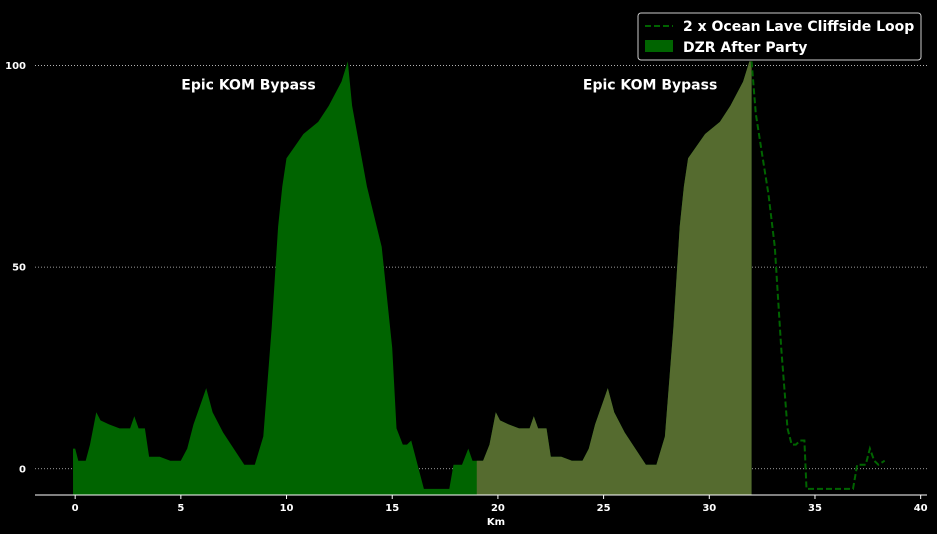  Describe the element at coordinates (650, 86) in the screenshot. I see `annotation-label-2: Epic KOM Bypass` at that location.